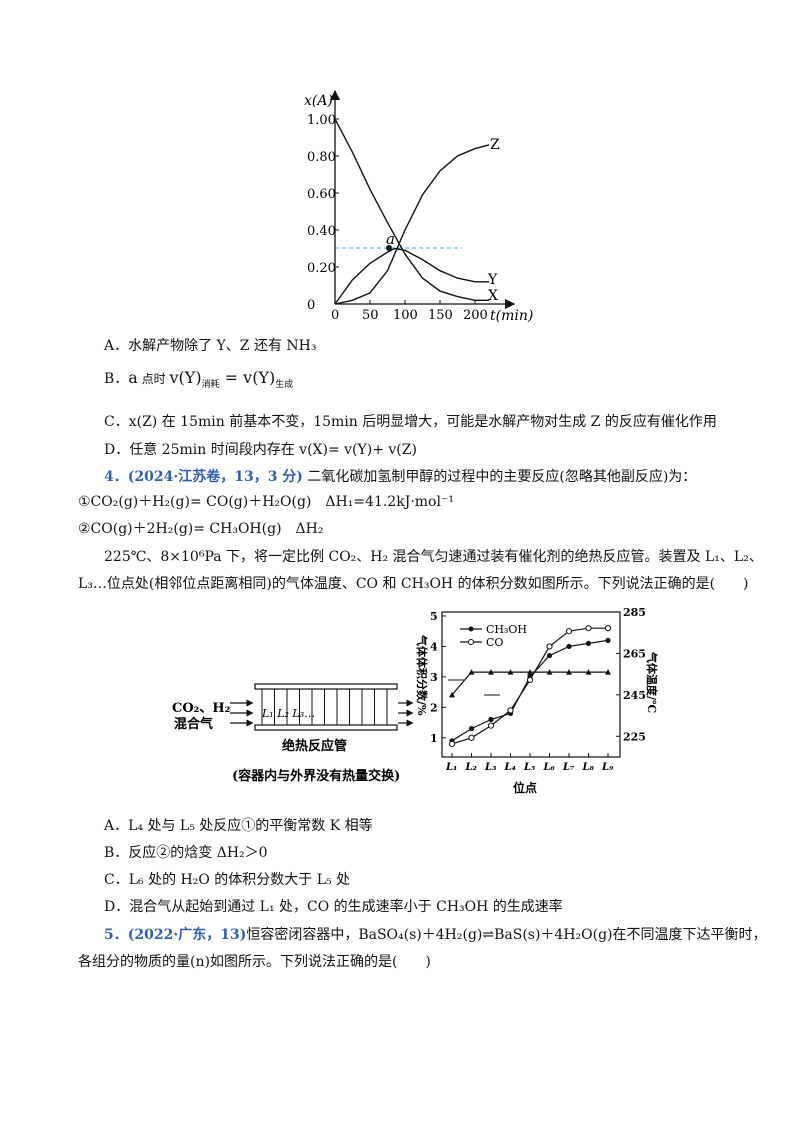 The width and height of the screenshot is (800, 1132). I want to click on q4-reaction-2: ②CO(g)＋2H₂(g)= CH₃OH(g) ΔH₂, so click(201, 529).